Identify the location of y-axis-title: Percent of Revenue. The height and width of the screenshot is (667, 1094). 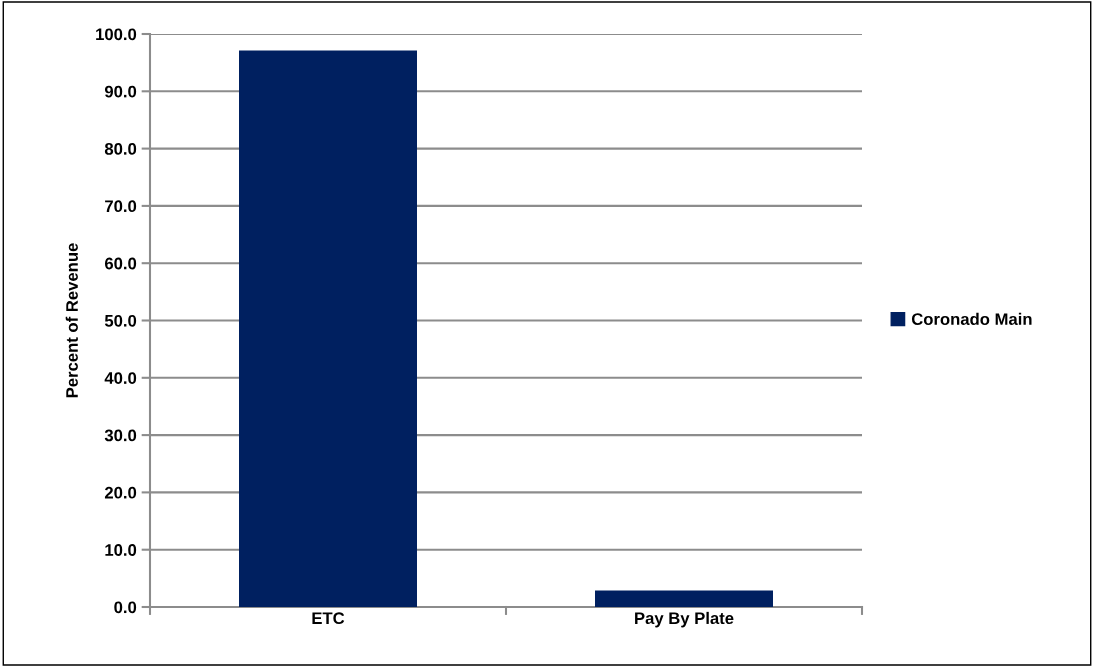
(71, 320).